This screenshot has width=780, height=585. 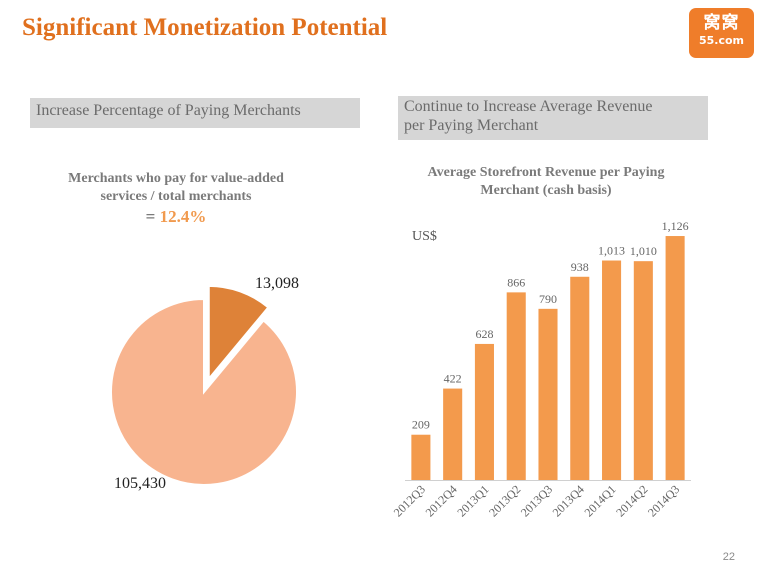 What do you see at coordinates (484, 411) in the screenshot?
I see `bar-2013Q1` at bounding box center [484, 411].